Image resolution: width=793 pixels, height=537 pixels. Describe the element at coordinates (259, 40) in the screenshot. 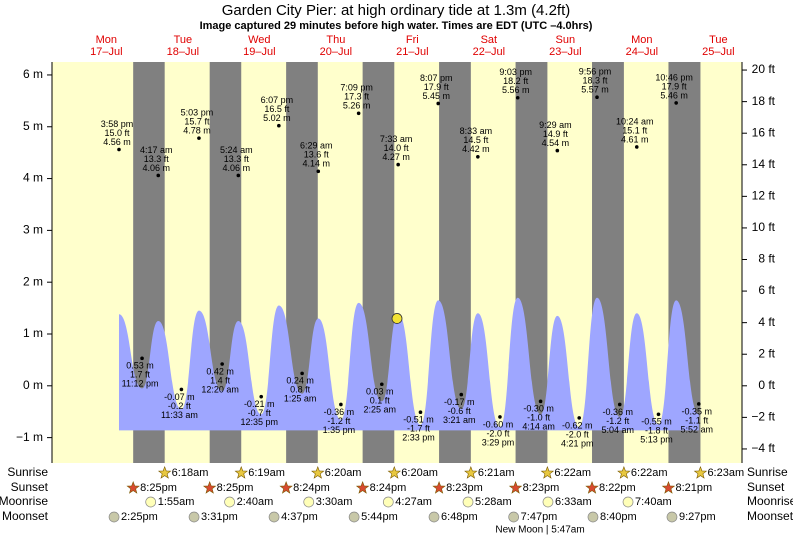

I see `day-label: Wed` at that location.